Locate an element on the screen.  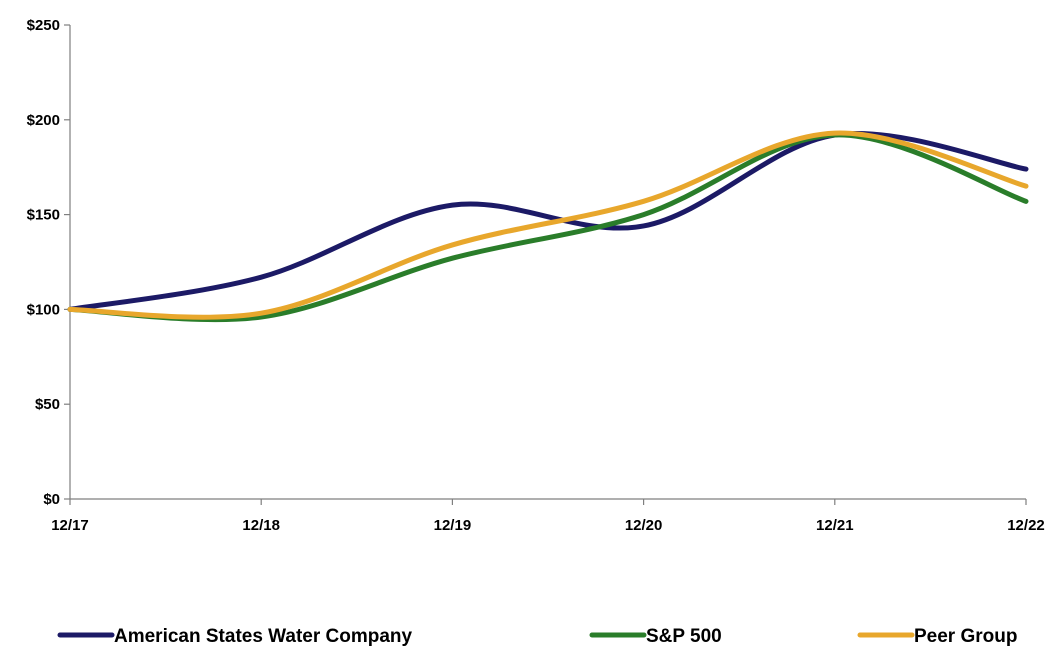
x-axis-ticks: 12/17 12/18 12/19 12/20 12/21 12/22 is located at coordinates (548, 516).